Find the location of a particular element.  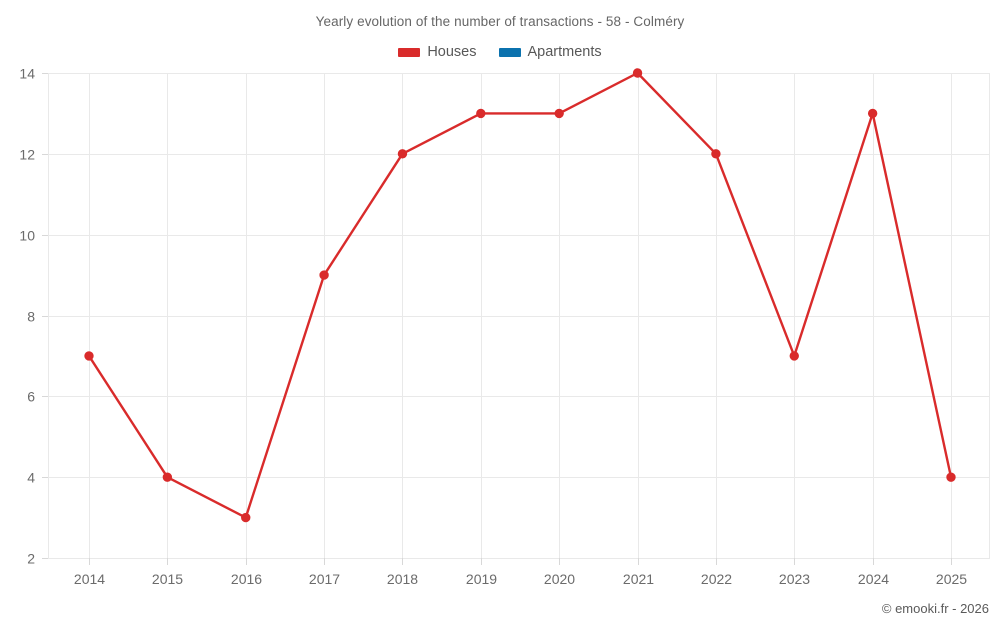

legend-swatch-apartments is located at coordinates (509, 52).